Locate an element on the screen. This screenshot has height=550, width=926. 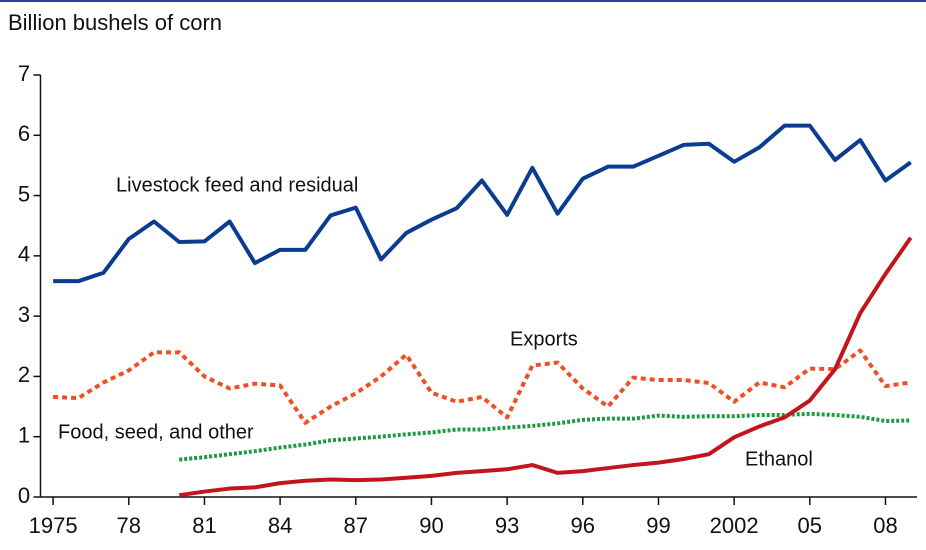
y-tick-label: 4 is located at coordinates (24, 254).